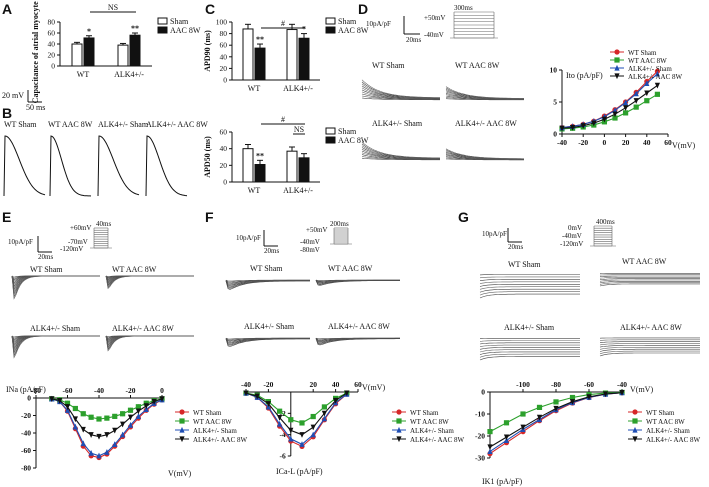  I want to click on e-protocol-high: +60mV, so click(80, 228).